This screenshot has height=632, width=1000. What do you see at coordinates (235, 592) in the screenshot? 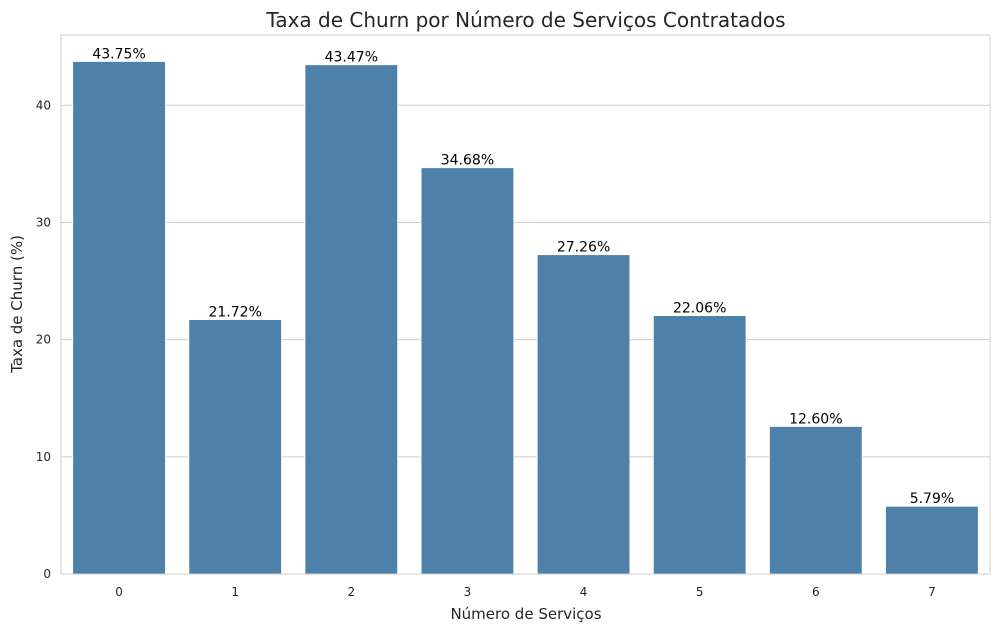
I see `x-tick-label: 1` at bounding box center [235, 592].